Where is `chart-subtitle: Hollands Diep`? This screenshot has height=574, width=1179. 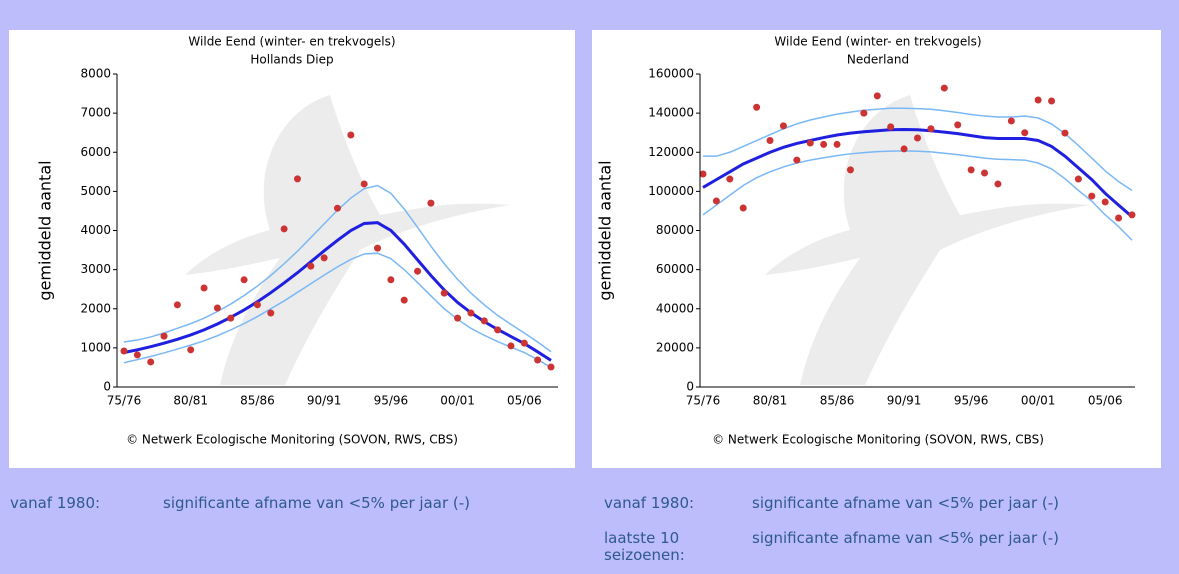
chart-subtitle: Hollands Diep is located at coordinates (291, 60).